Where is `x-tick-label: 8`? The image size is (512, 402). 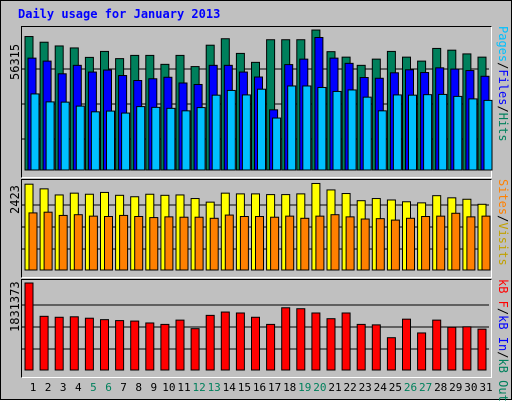
x-tick-label: 8 is located at coordinates (138, 387).